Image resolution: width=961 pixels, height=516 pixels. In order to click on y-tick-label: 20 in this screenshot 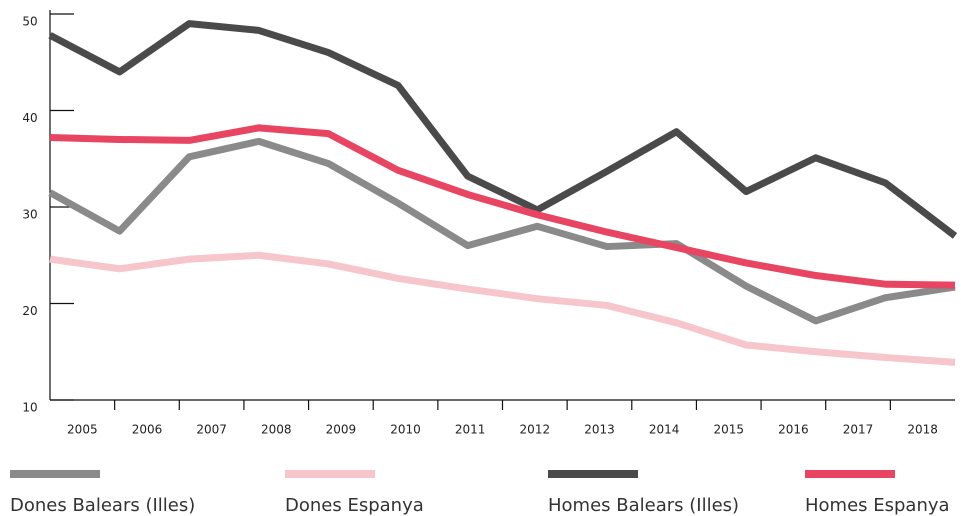, I will do `click(29, 311)`.